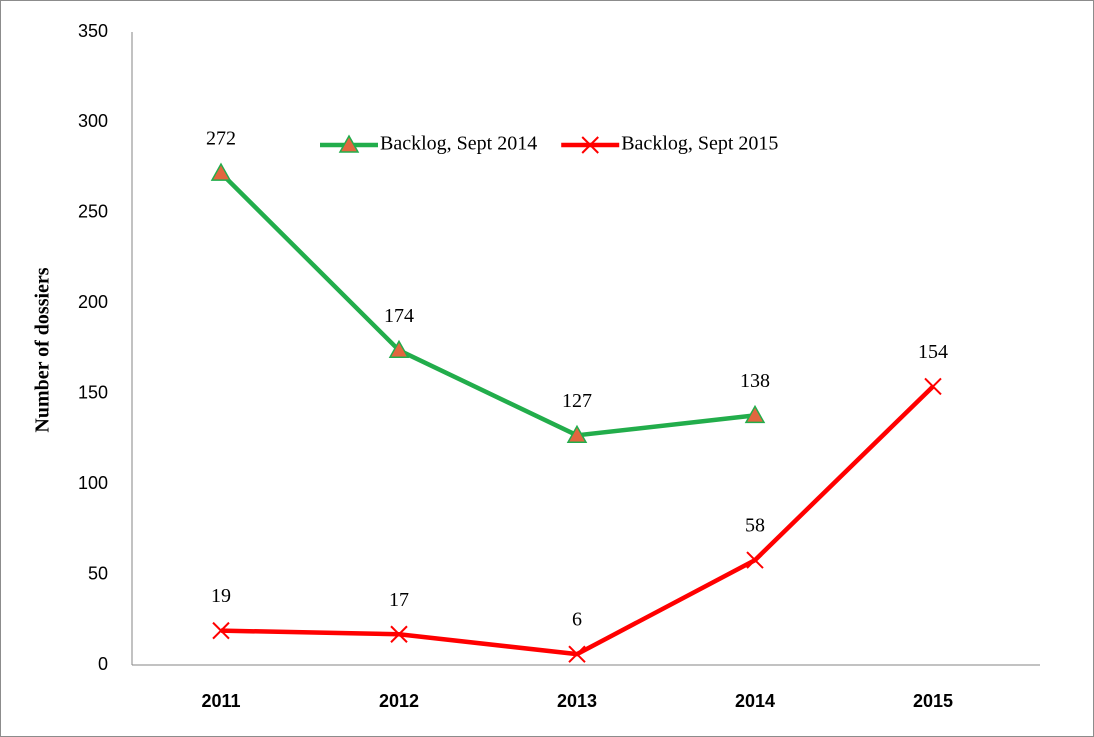 The width and height of the screenshot is (1094, 737). What do you see at coordinates (933, 352) in the screenshot?
I see `data-label: 154` at bounding box center [933, 352].